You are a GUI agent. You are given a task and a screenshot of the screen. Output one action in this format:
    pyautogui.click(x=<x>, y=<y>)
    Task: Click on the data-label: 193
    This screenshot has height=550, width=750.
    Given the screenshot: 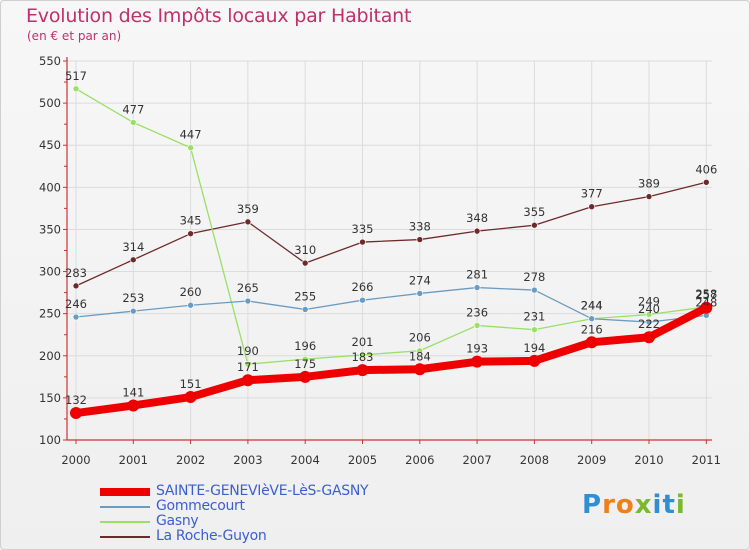 What is the action you would take?
    pyautogui.click(x=477, y=349)
    